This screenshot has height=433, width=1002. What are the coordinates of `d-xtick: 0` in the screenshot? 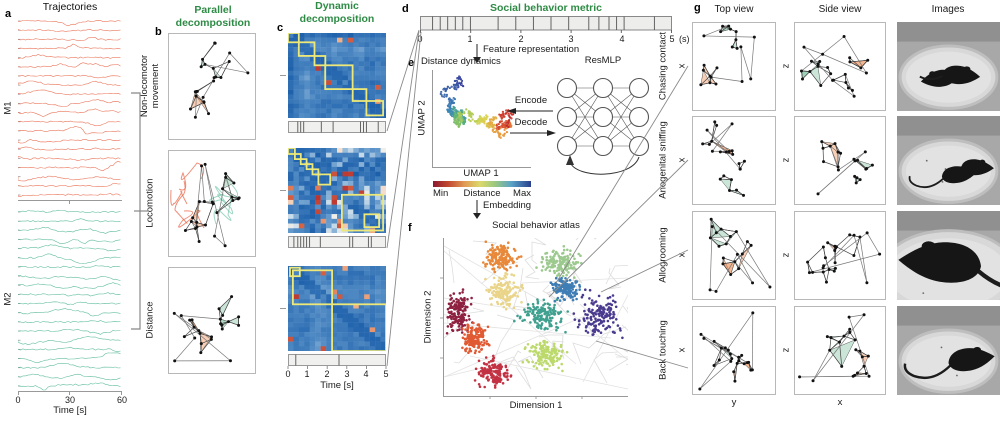 It's located at (420, 39).